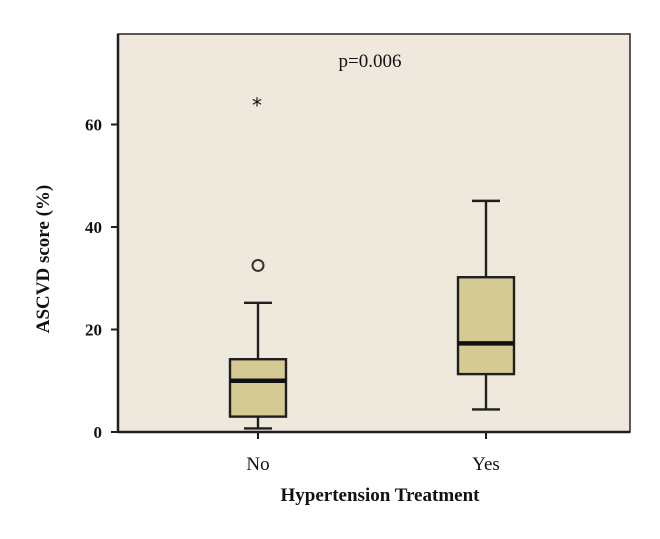 Image resolution: width=660 pixels, height=539 pixels. Describe the element at coordinates (93, 227) in the screenshot. I see `y-tick-label: 40` at that location.